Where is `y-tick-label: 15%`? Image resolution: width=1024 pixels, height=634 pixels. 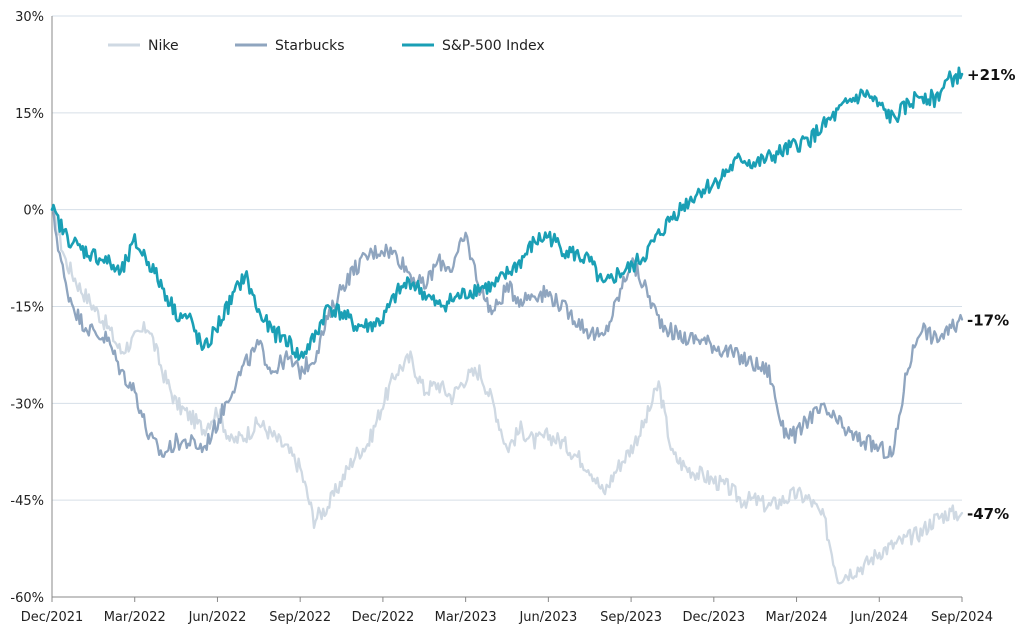
y-tick-label: 15% is located at coordinates (29, 114).